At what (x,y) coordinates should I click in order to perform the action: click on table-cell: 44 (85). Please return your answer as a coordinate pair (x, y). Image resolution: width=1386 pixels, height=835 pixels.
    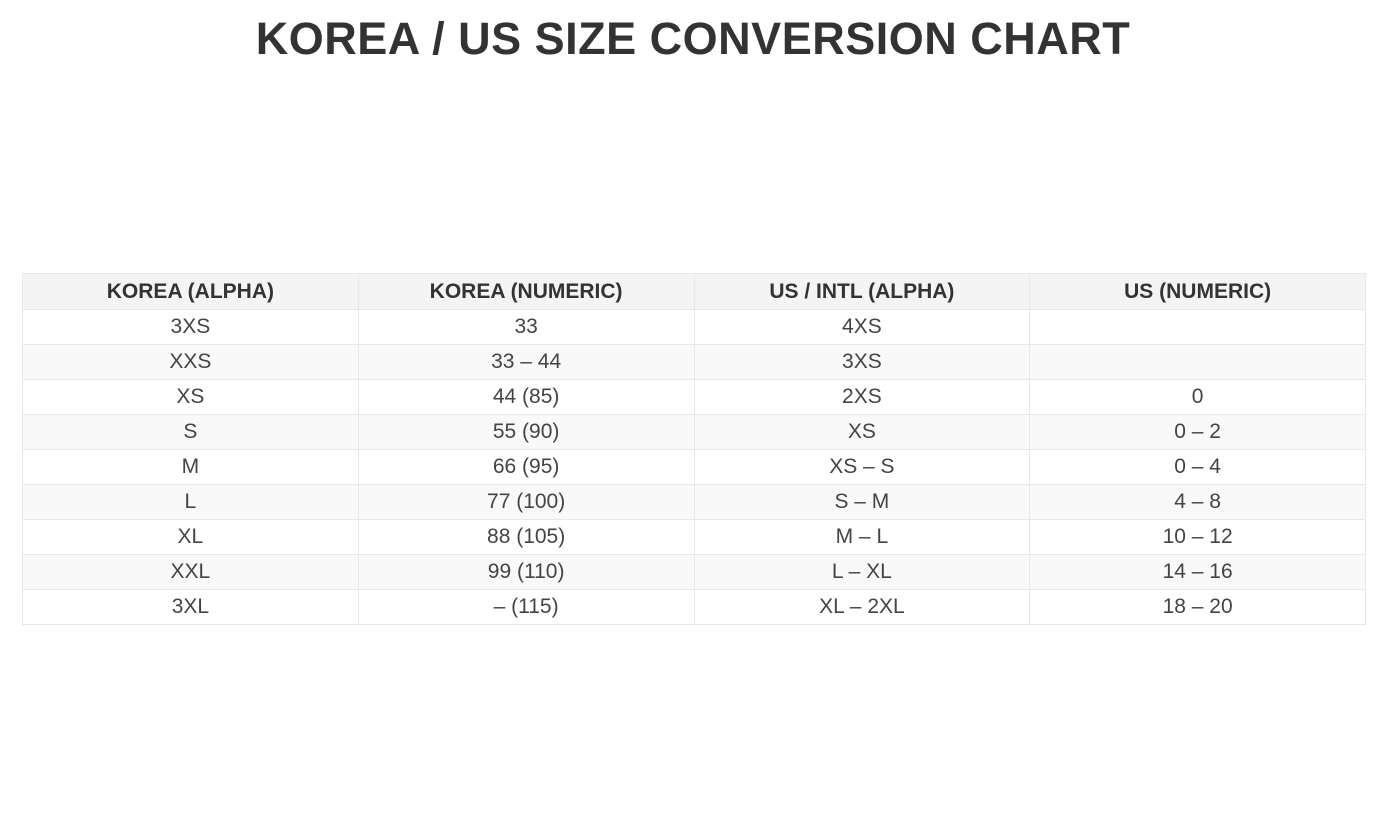
    Looking at the image, I should click on (526, 397).